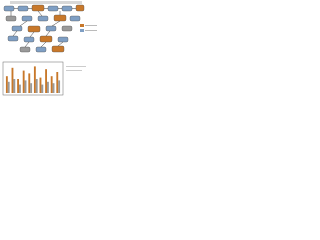  I want to click on arrow, so click(37, 29).